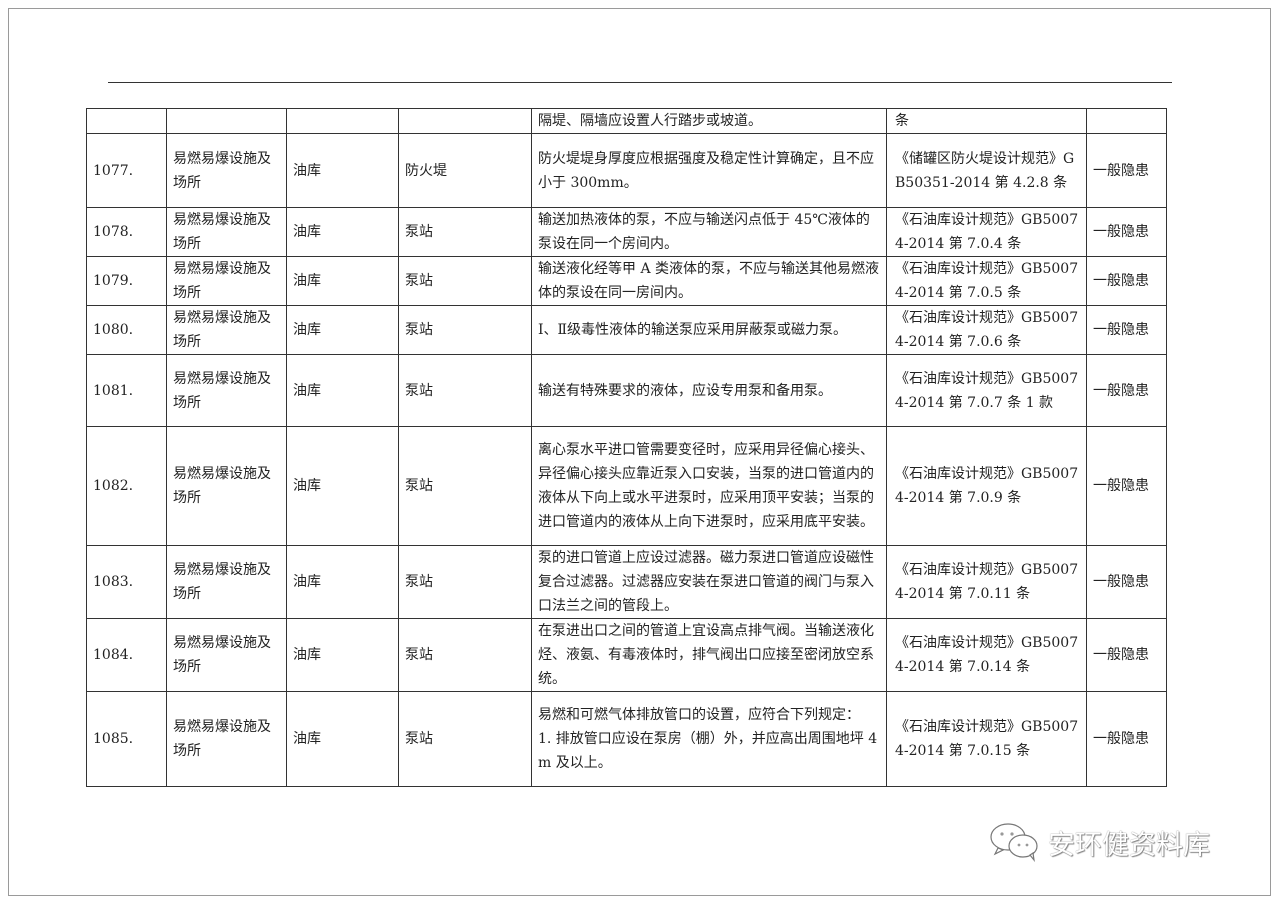 The image size is (1280, 905). Describe the element at coordinates (709, 121) in the screenshot. I see `cell-content: 隔堤、隔墙应设置人行踏步或坡道。` at that location.